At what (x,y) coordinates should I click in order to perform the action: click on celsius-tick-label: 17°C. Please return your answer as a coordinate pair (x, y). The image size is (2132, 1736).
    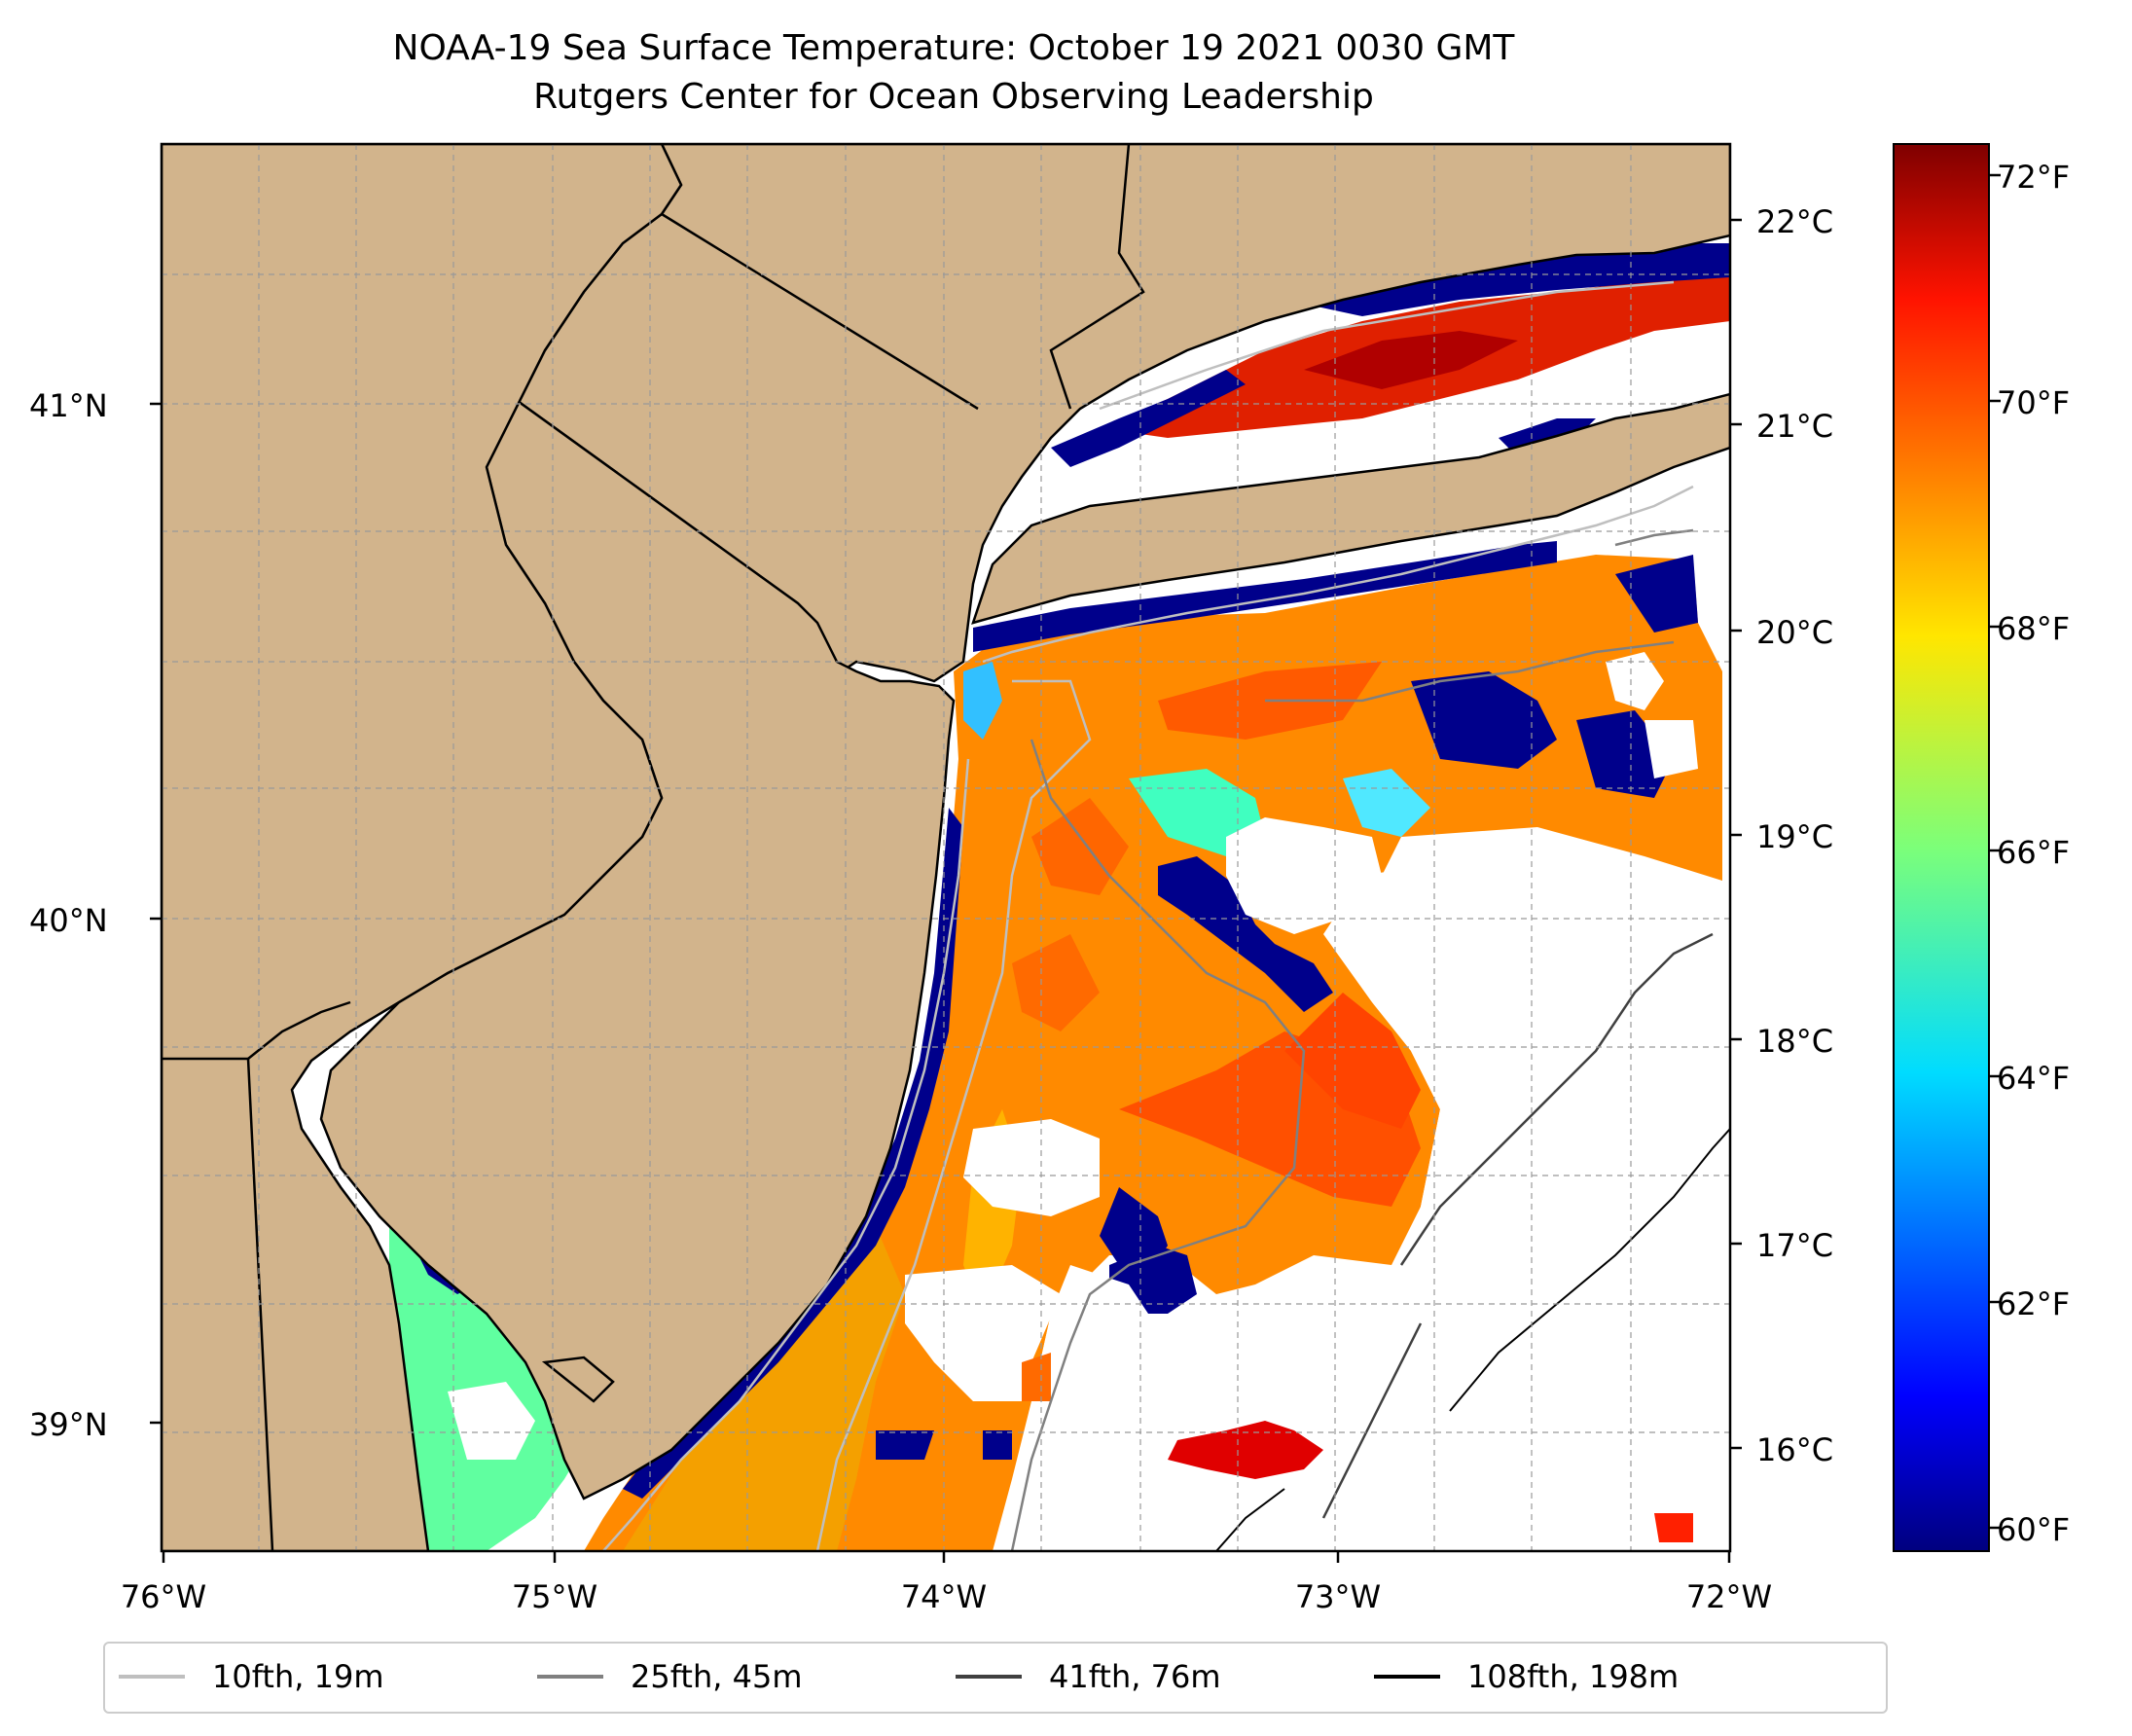
    Looking at the image, I should click on (1795, 1246).